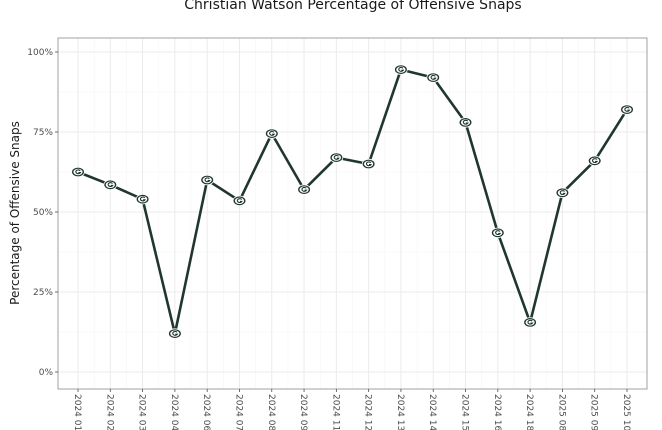 This screenshot has width=662, height=430. Describe the element at coordinates (238, 412) in the screenshot. I see `x-tick-label: 2024 07` at that location.